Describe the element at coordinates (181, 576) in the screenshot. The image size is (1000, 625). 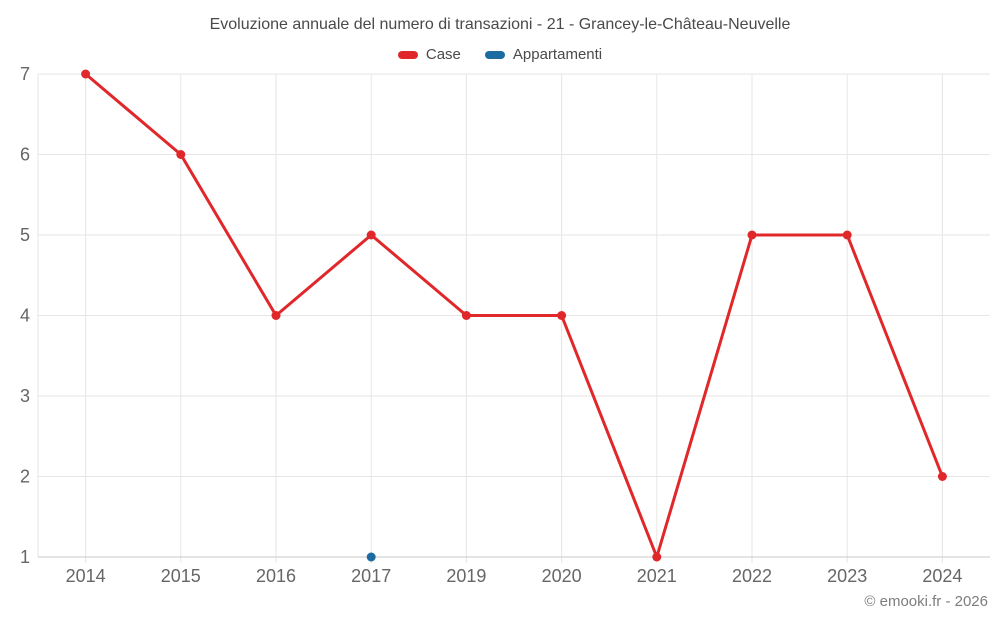
I see `x-axis-tick-label: 2015` at that location.